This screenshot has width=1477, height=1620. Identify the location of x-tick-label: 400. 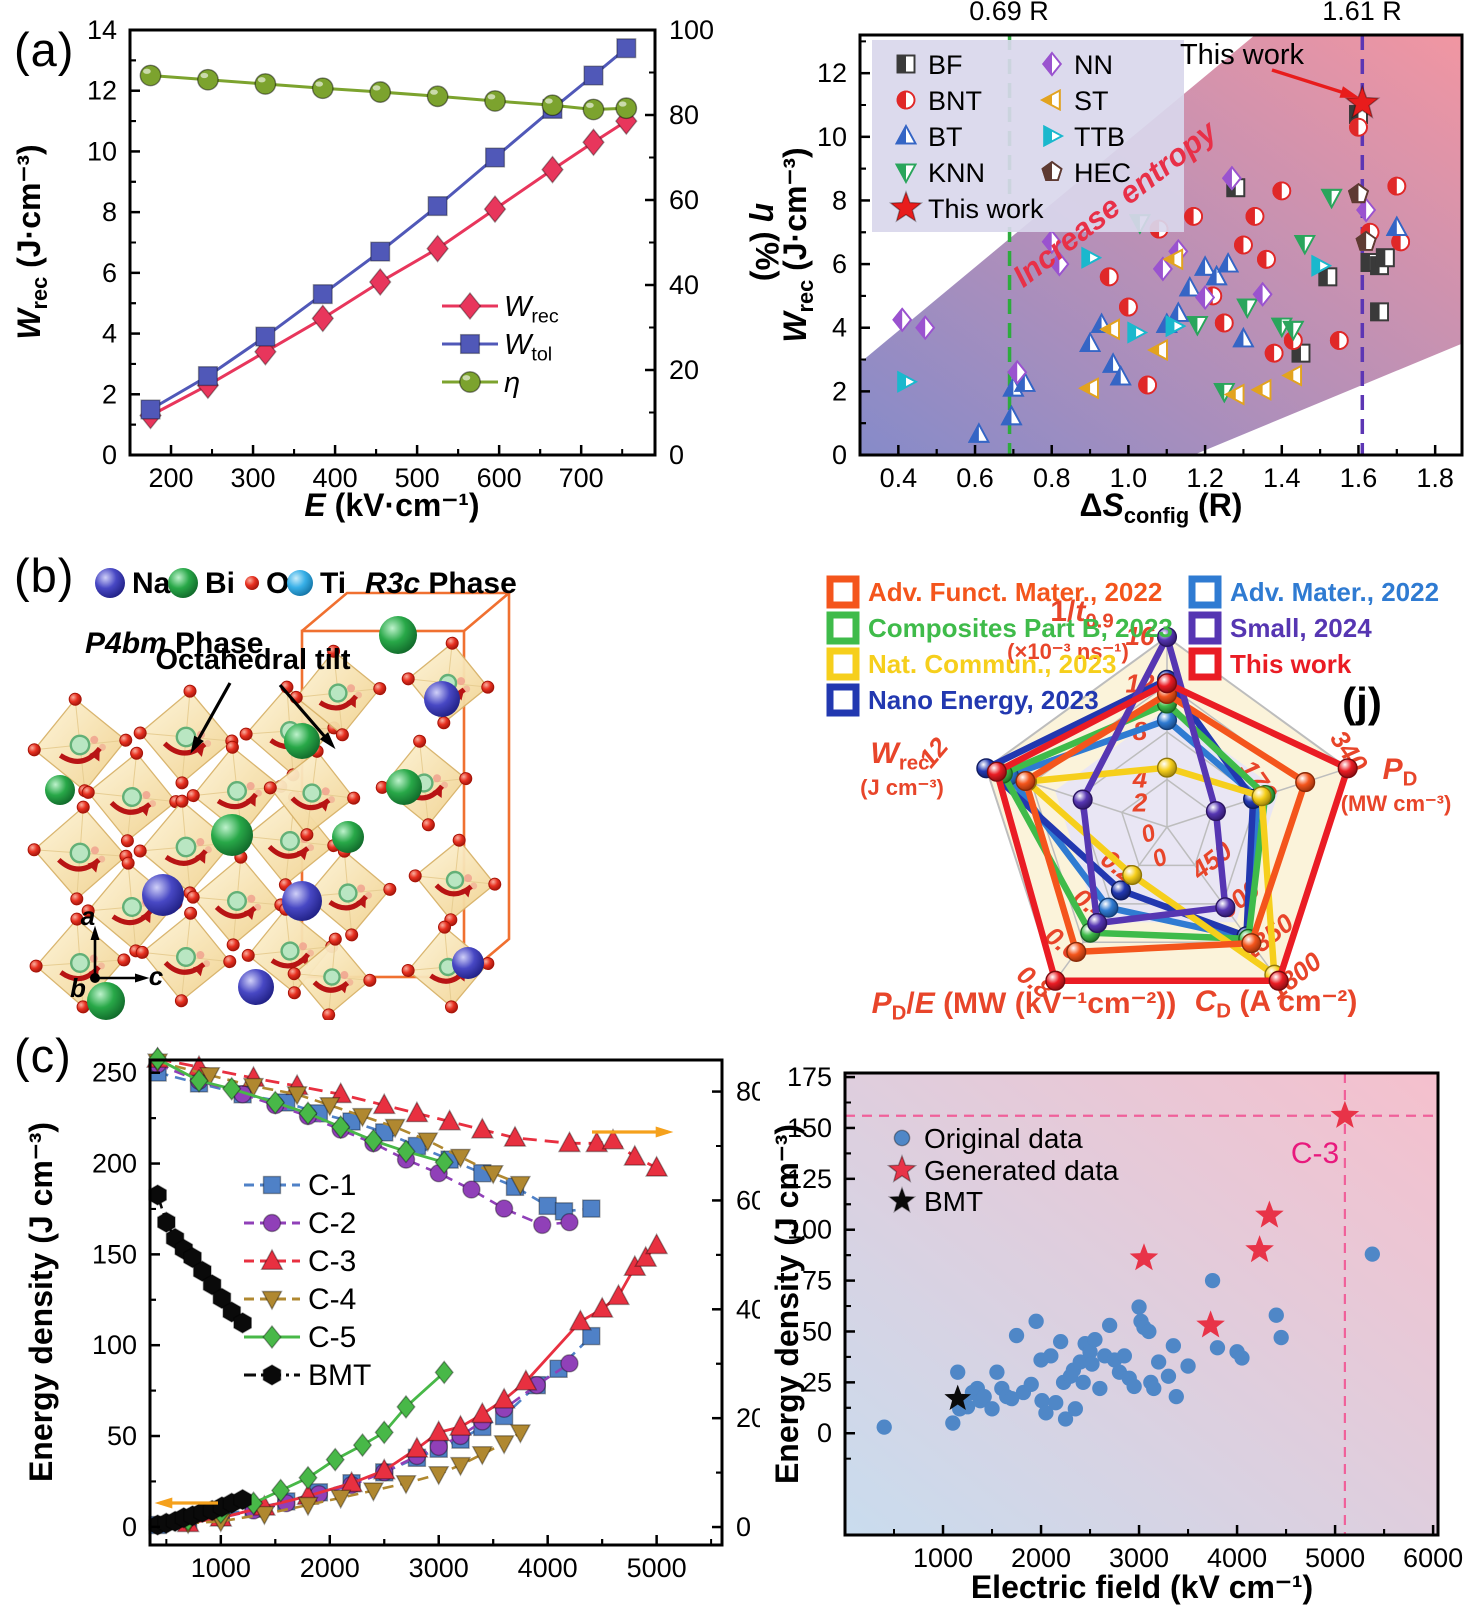
(335, 478).